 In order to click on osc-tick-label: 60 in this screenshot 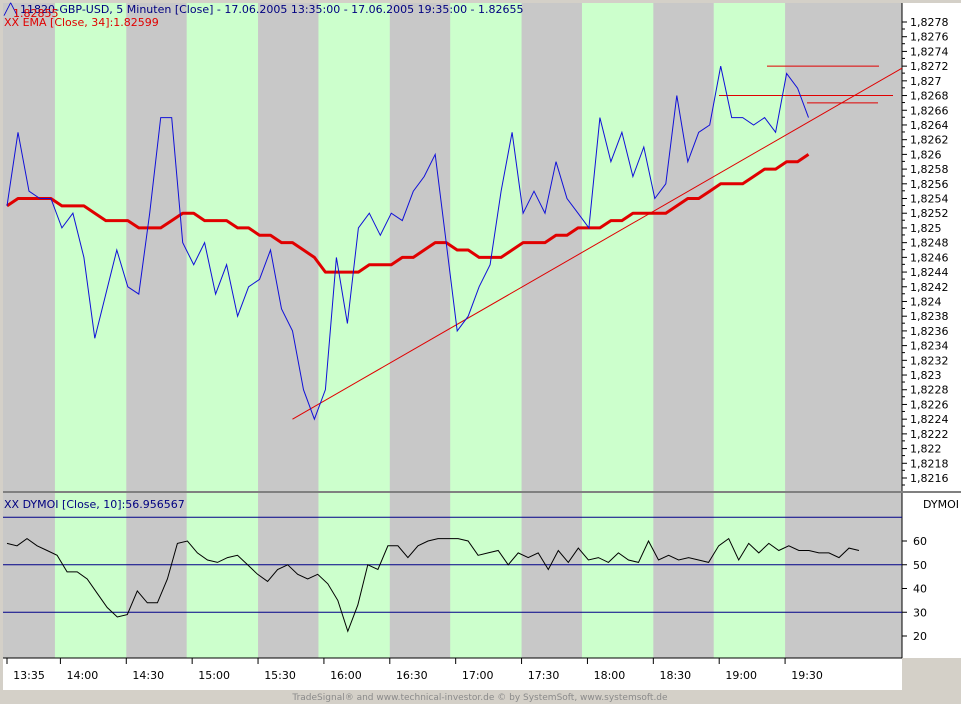, I will do `click(920, 541)`.